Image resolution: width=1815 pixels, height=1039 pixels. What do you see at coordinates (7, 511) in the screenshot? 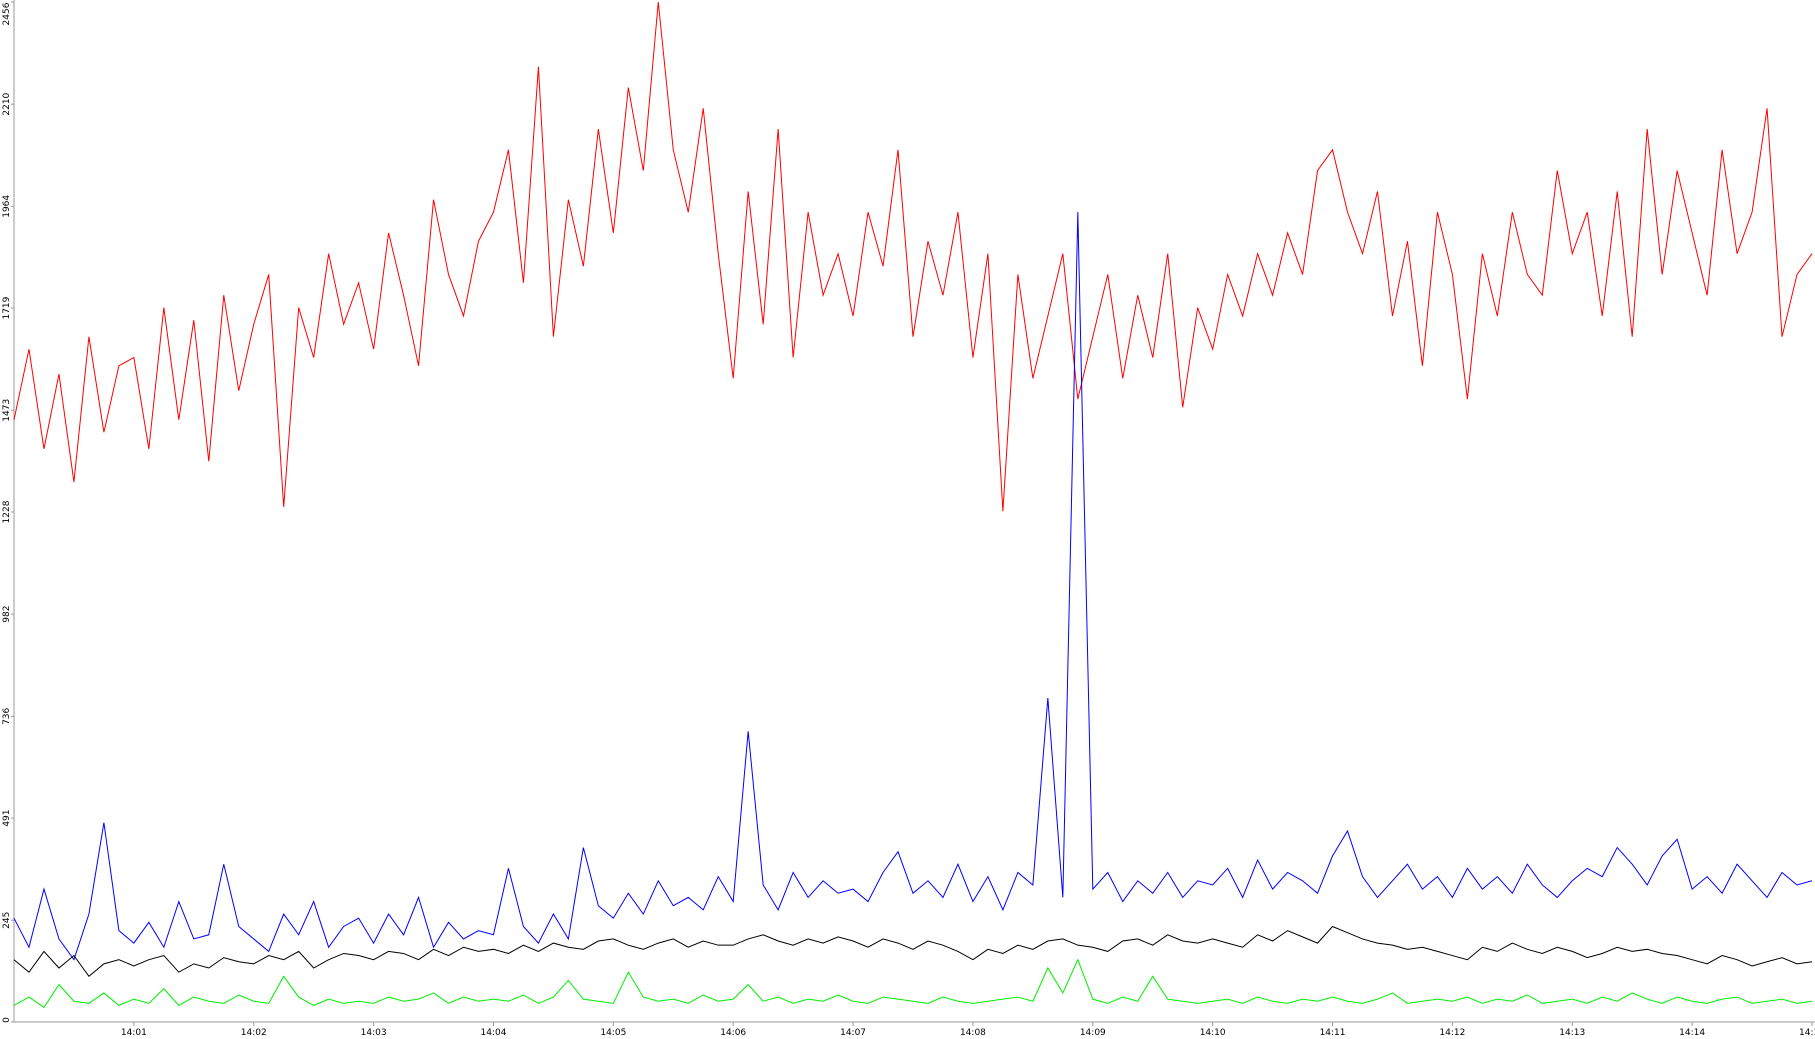
I see `y-tick-label: 1228` at bounding box center [7, 511].